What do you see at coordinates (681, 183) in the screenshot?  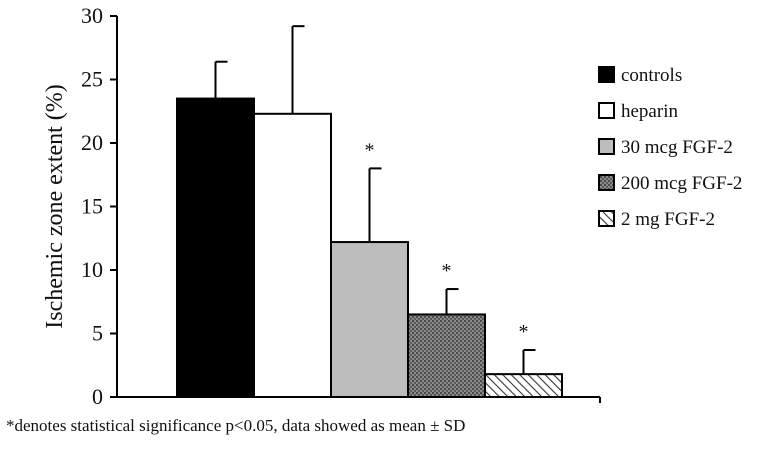 I see `legend-label: 200 mcg FGF-2` at bounding box center [681, 183].